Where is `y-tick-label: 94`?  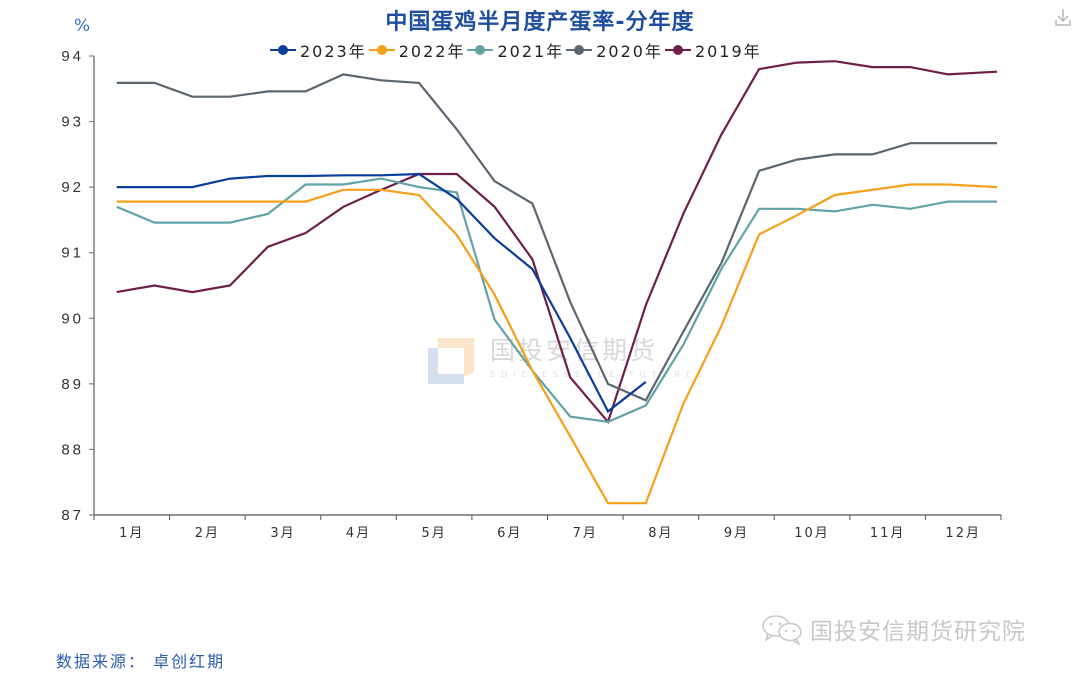
y-tick-label: 94 is located at coordinates (72, 56).